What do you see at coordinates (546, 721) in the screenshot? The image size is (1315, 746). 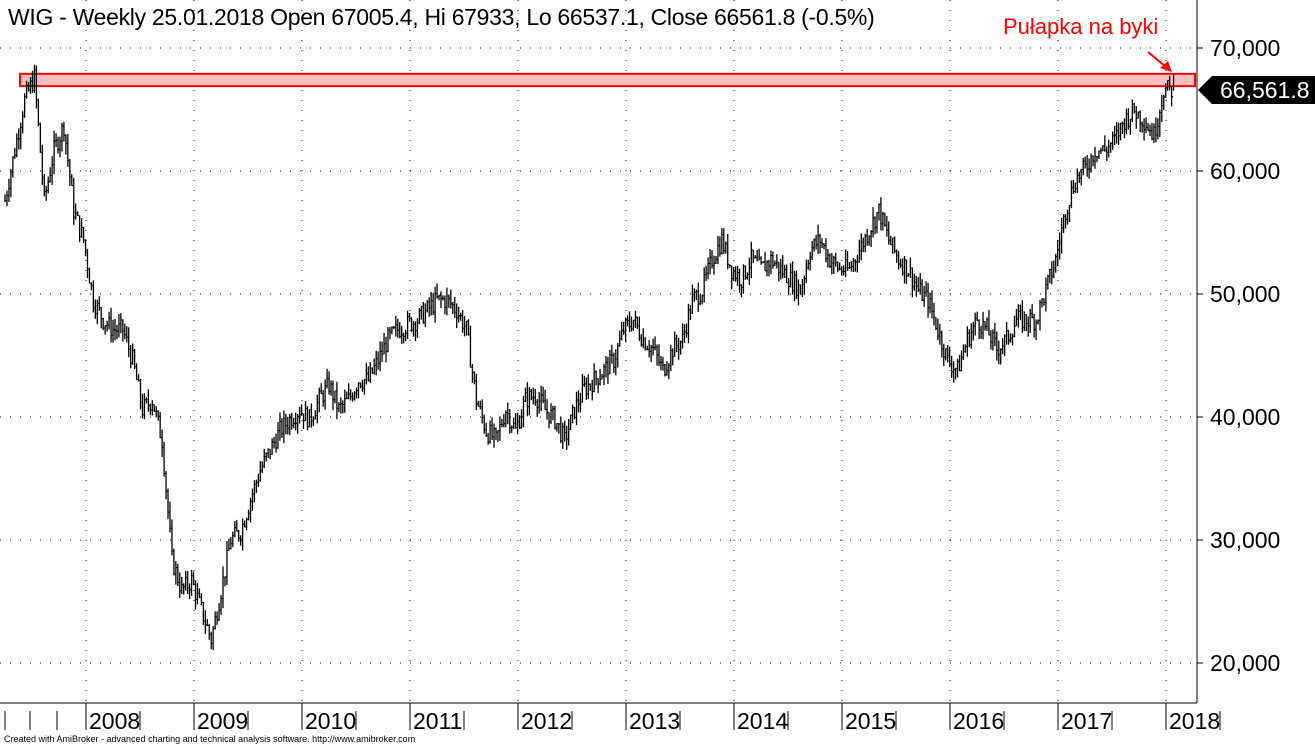 I see `x-tick-label: 2012` at bounding box center [546, 721].